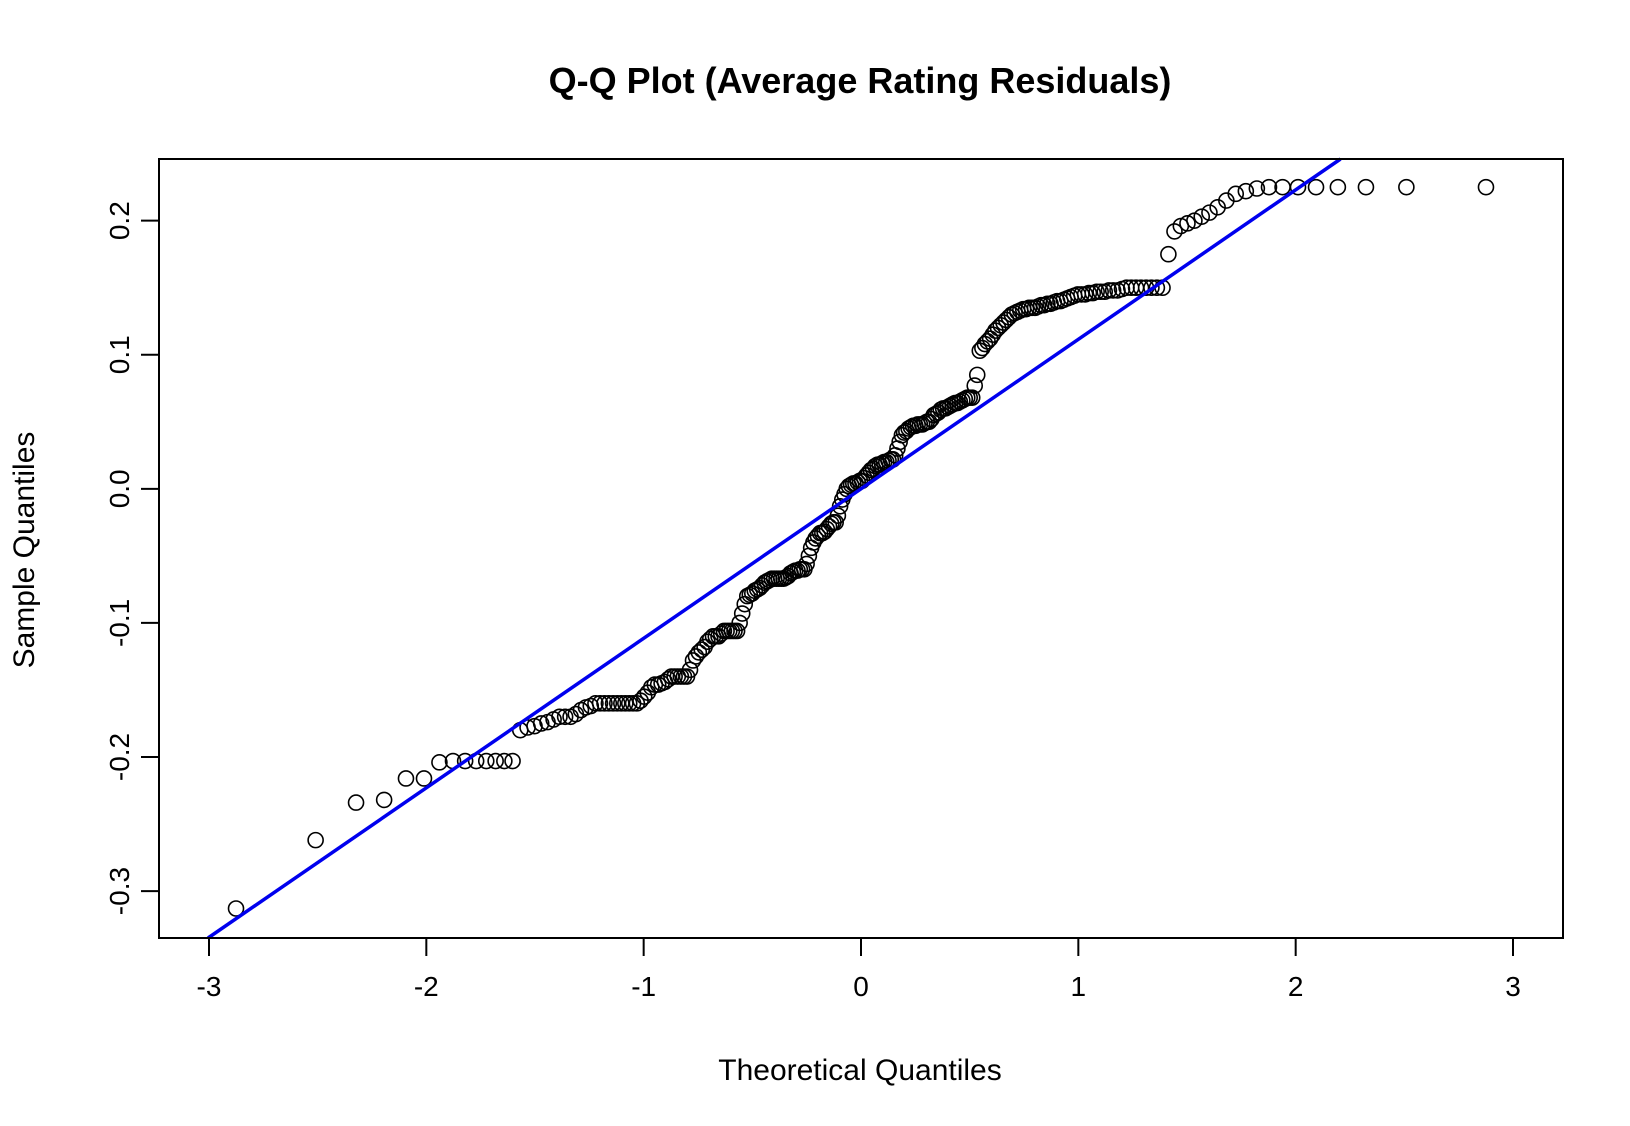  What do you see at coordinates (860, 80) in the screenshot?
I see `chart-title: Q-Q Plot (Average Rating Residuals)` at bounding box center [860, 80].